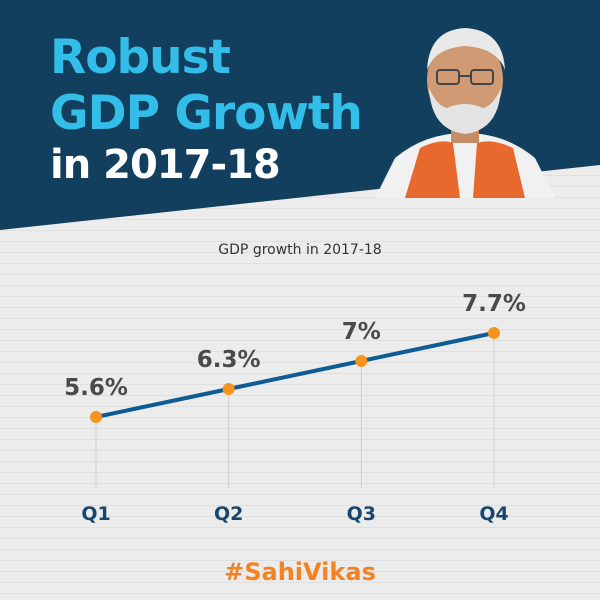  Describe the element at coordinates (165, 165) in the screenshot. I see `title-line-3: in 2017-18` at that location.